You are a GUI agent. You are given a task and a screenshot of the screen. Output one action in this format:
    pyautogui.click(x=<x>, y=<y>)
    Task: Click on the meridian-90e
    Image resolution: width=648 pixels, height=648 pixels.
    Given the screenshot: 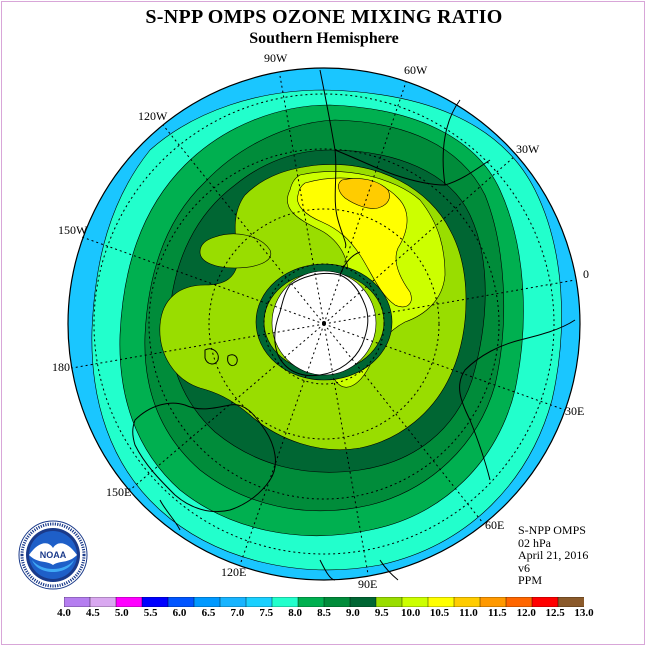 What is the action you would take?
    pyautogui.click(x=346, y=449)
    